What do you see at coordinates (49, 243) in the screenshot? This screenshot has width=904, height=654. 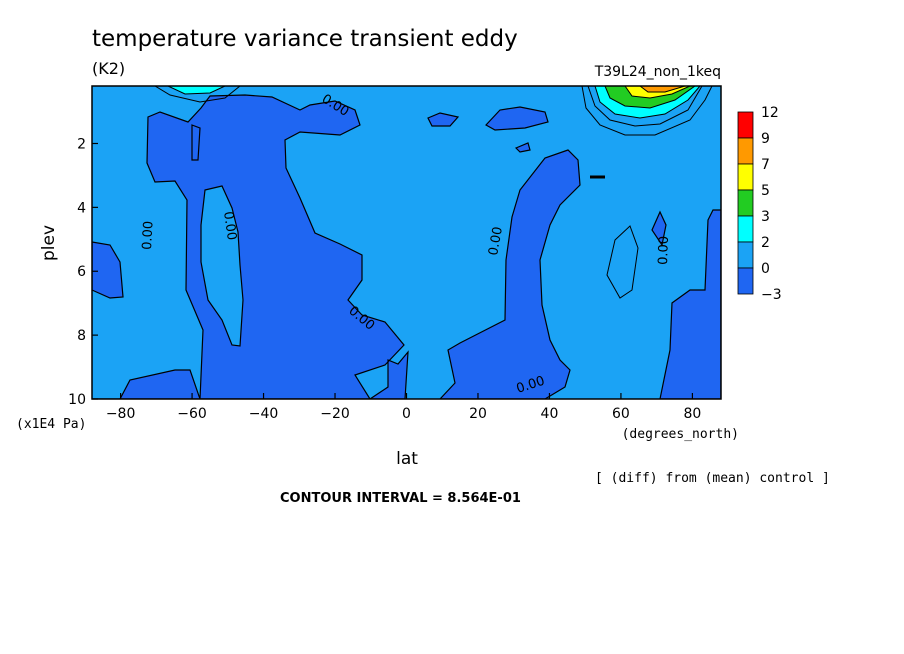 I see `y-axis-label: plev` at bounding box center [49, 243].